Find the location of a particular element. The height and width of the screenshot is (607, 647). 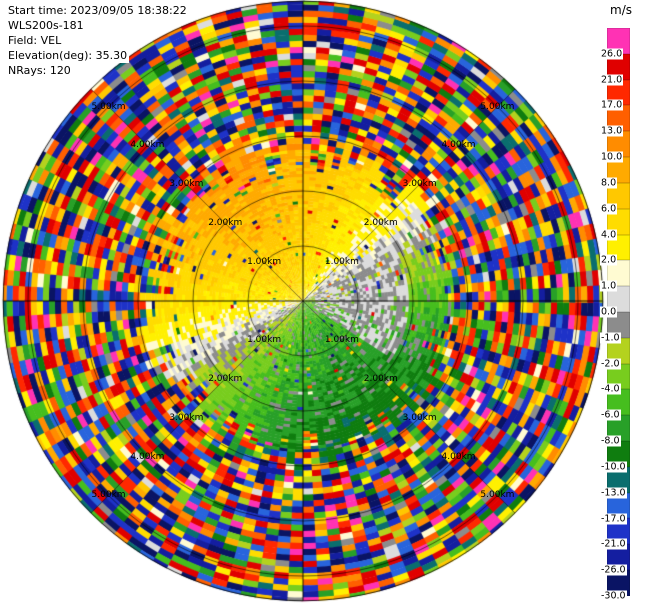

colorbar-tick: -8.0 is located at coordinates (610, 441).